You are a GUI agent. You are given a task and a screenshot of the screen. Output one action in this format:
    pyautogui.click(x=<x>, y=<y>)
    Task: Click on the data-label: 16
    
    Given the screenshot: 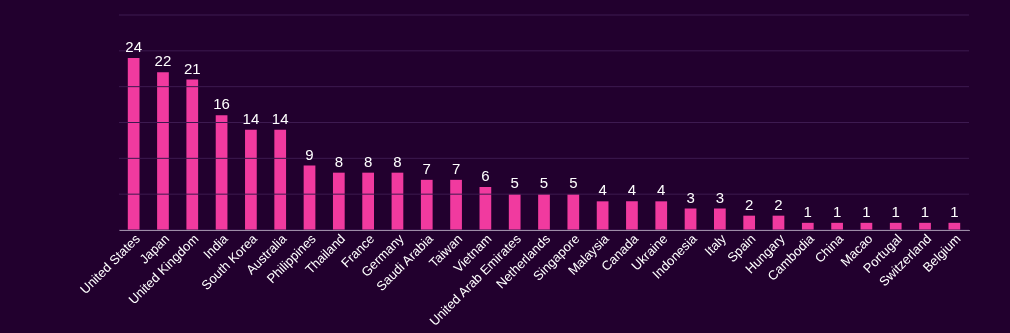 What is the action you would take?
    pyautogui.click(x=221, y=104)
    